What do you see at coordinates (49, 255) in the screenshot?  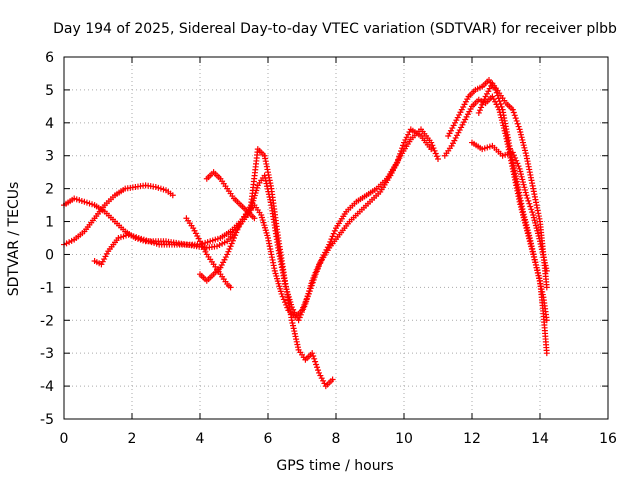 I see `y-tick-label: 0` at bounding box center [49, 255].